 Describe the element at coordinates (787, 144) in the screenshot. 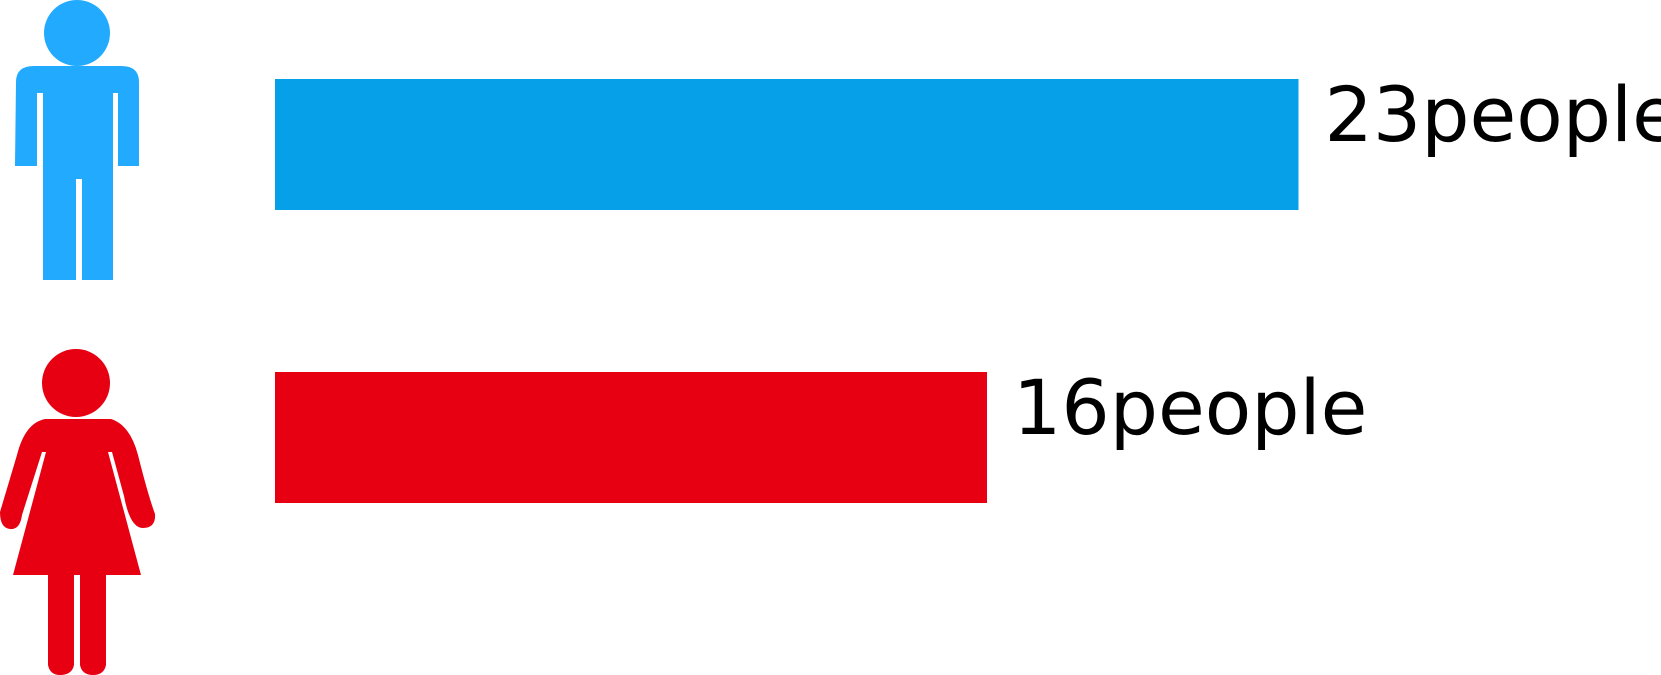

I see `bar-male` at that location.